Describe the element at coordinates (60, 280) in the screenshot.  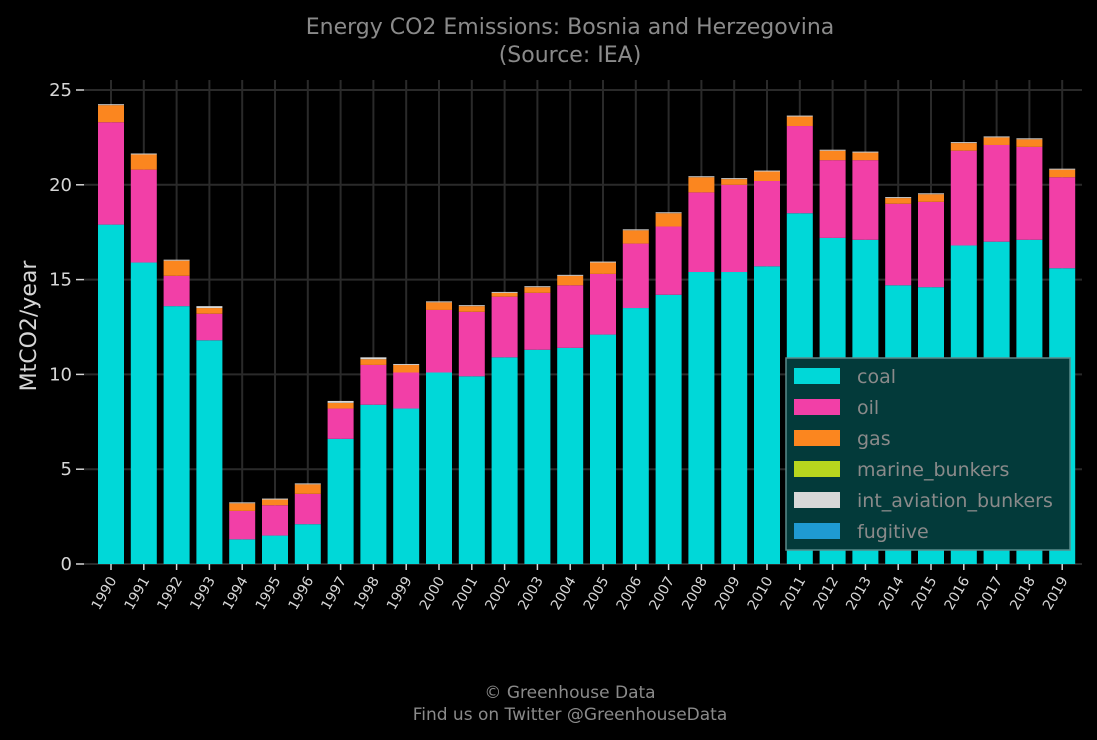
I see `y-tick-label: 15` at that location.